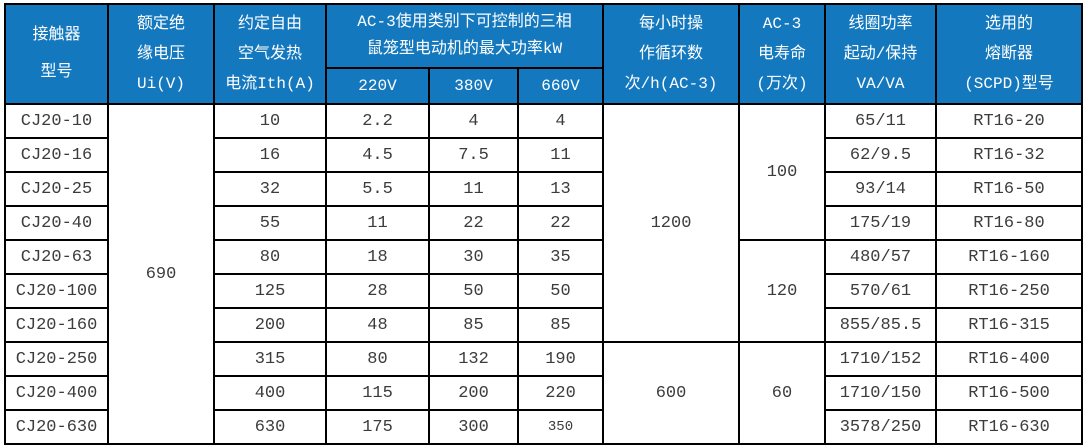 The image size is (1085, 445). Describe the element at coordinates (880, 24) in the screenshot. I see `header-line: 线圈功率` at that location.